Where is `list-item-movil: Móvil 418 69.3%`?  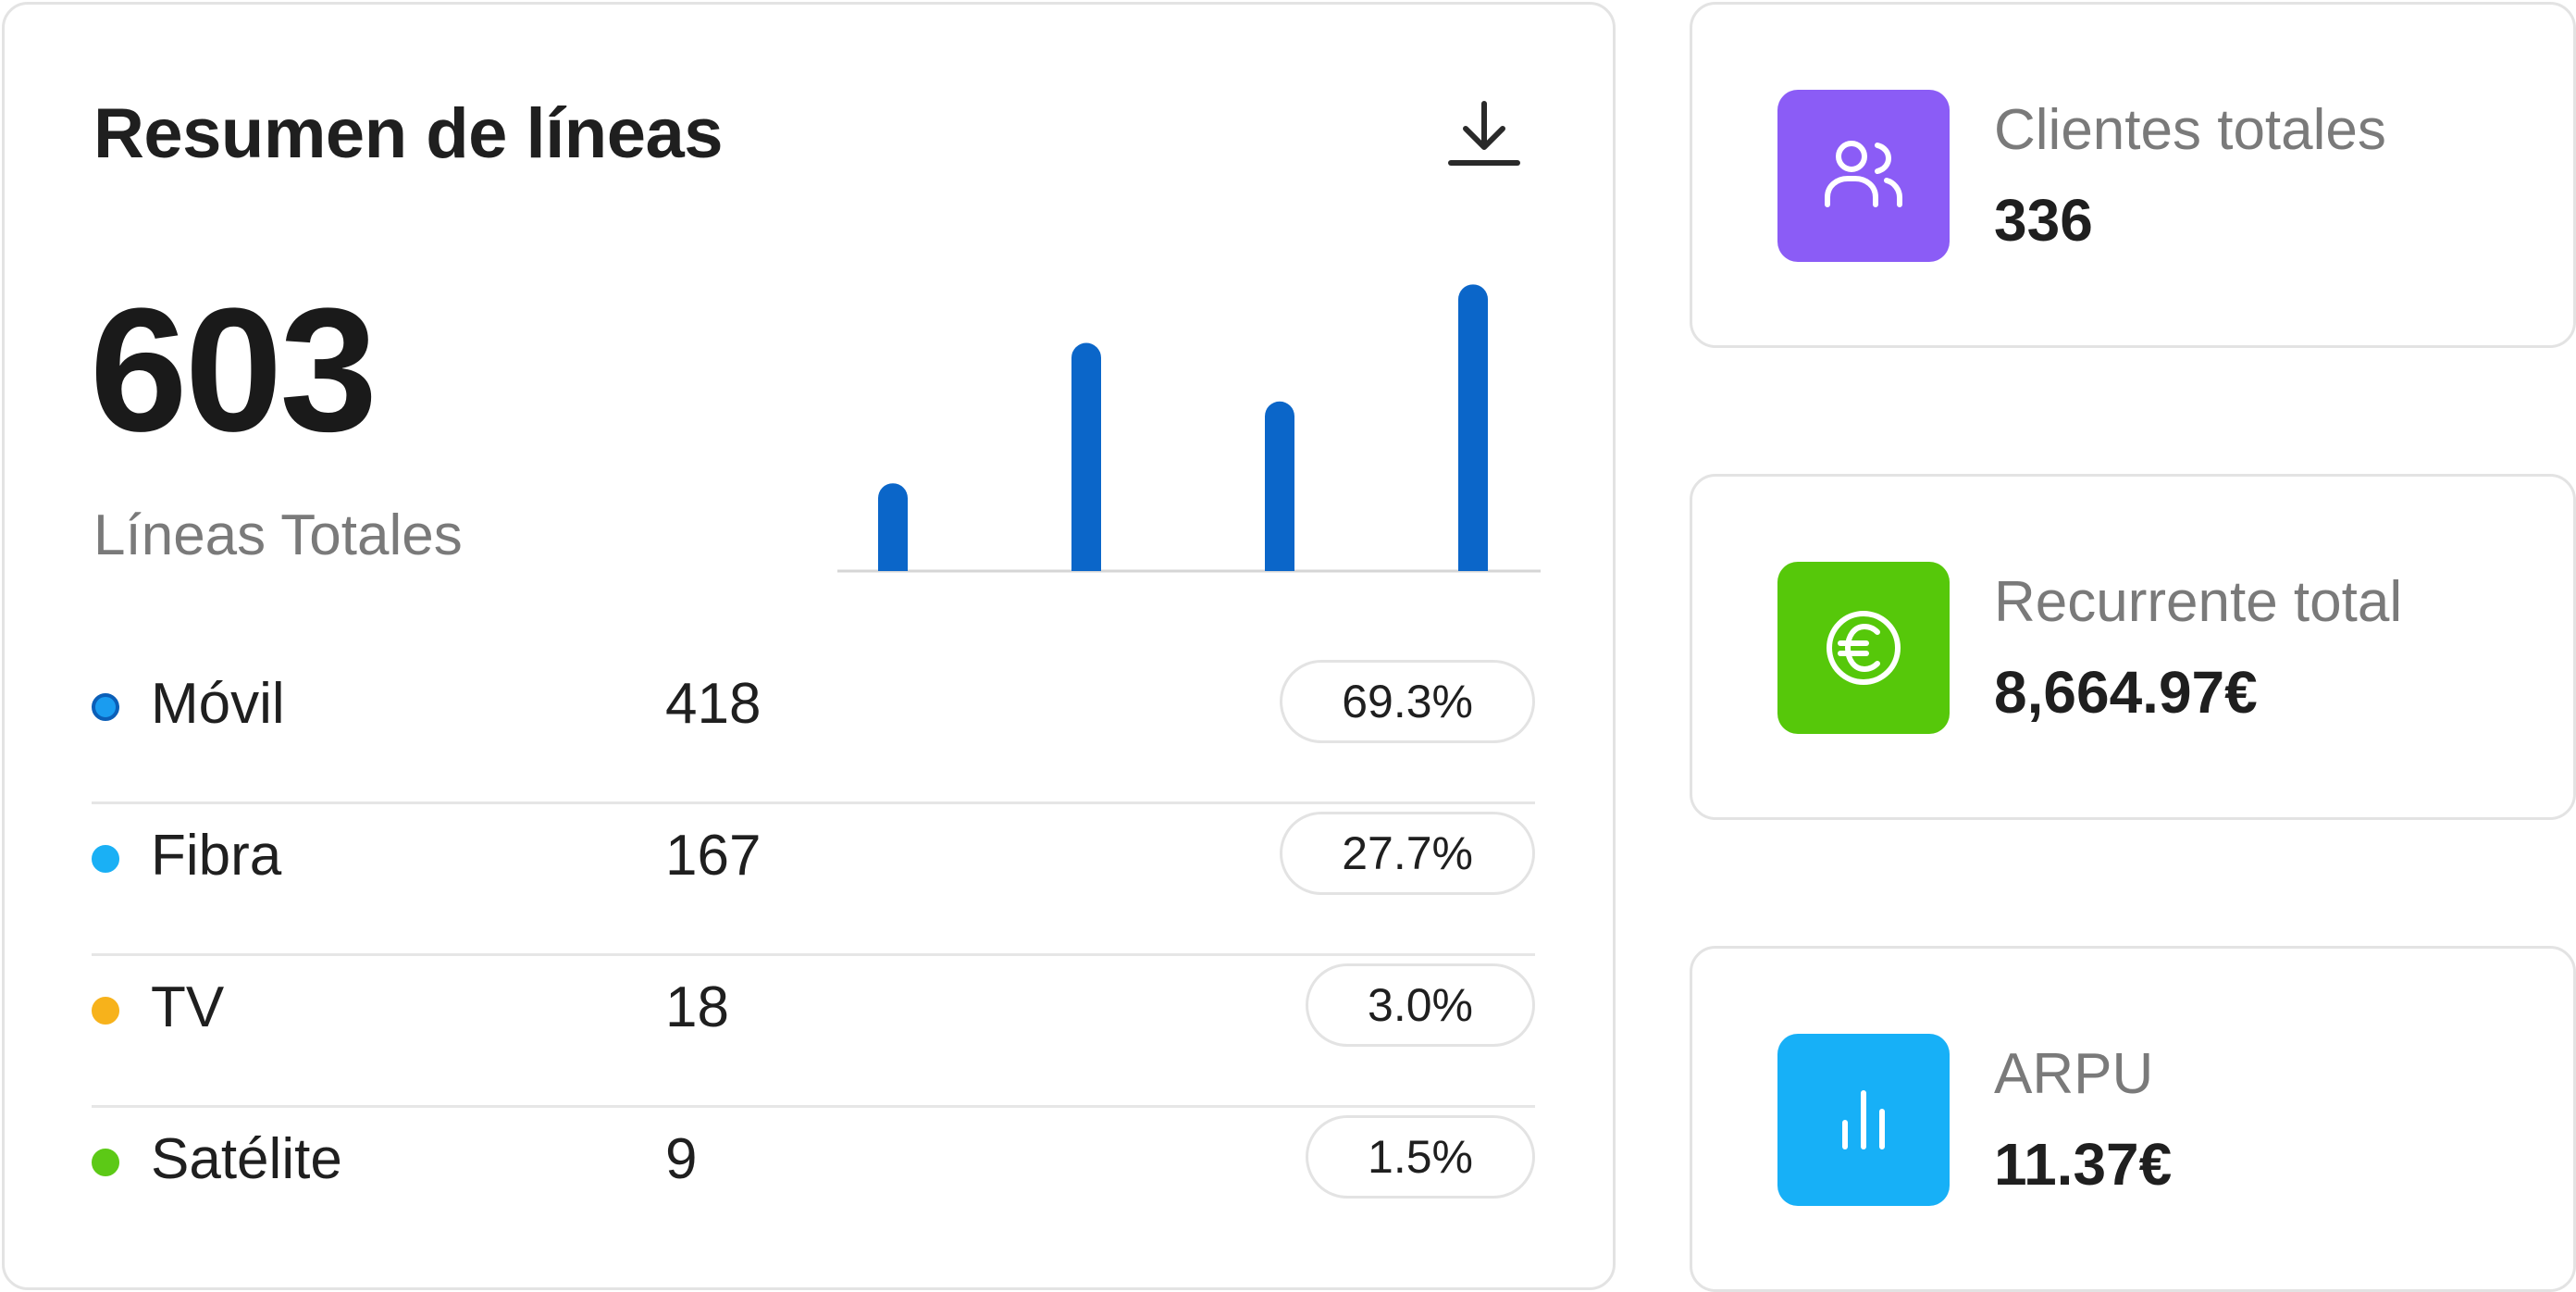
list-item-movil: Móvil 418 69.3% is located at coordinates (813, 728).